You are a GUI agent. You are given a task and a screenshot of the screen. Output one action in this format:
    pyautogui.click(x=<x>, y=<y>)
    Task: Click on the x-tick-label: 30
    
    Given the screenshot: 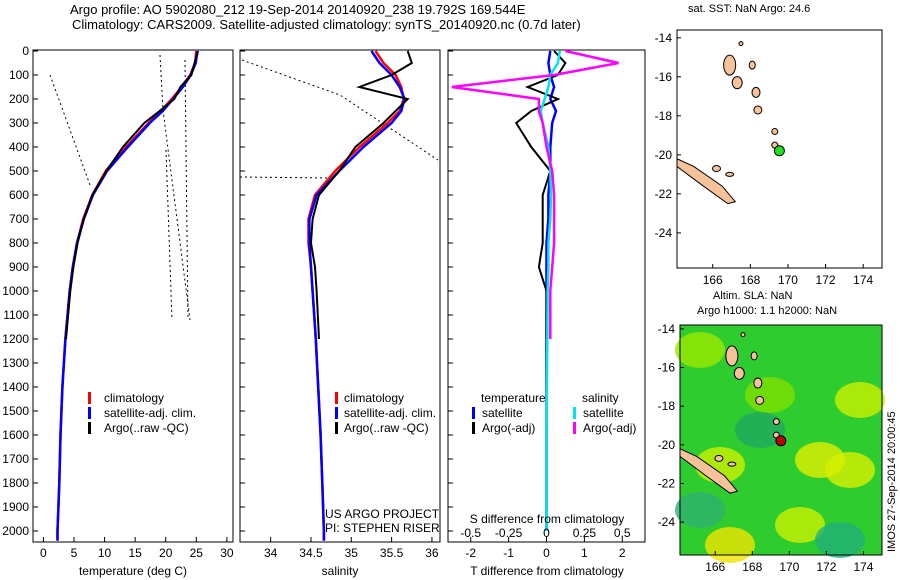 What is the action you would take?
    pyautogui.click(x=227, y=553)
    